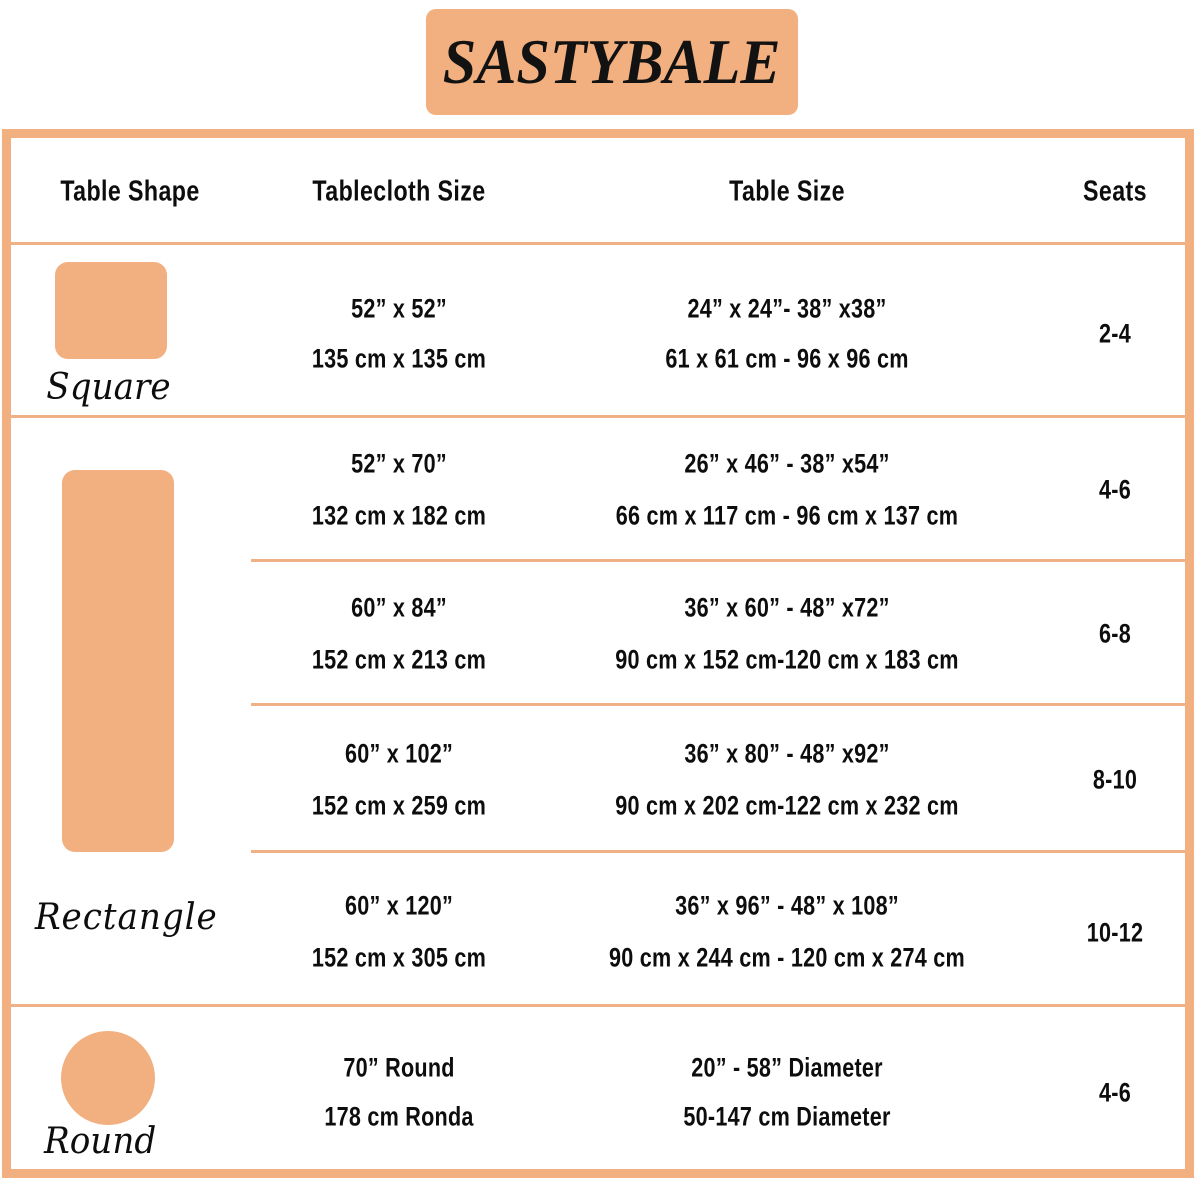 The height and width of the screenshot is (1182, 1200). Describe the element at coordinates (399, 607) in the screenshot. I see `cell-tablecloth-inches: 60” x 84”` at that location.